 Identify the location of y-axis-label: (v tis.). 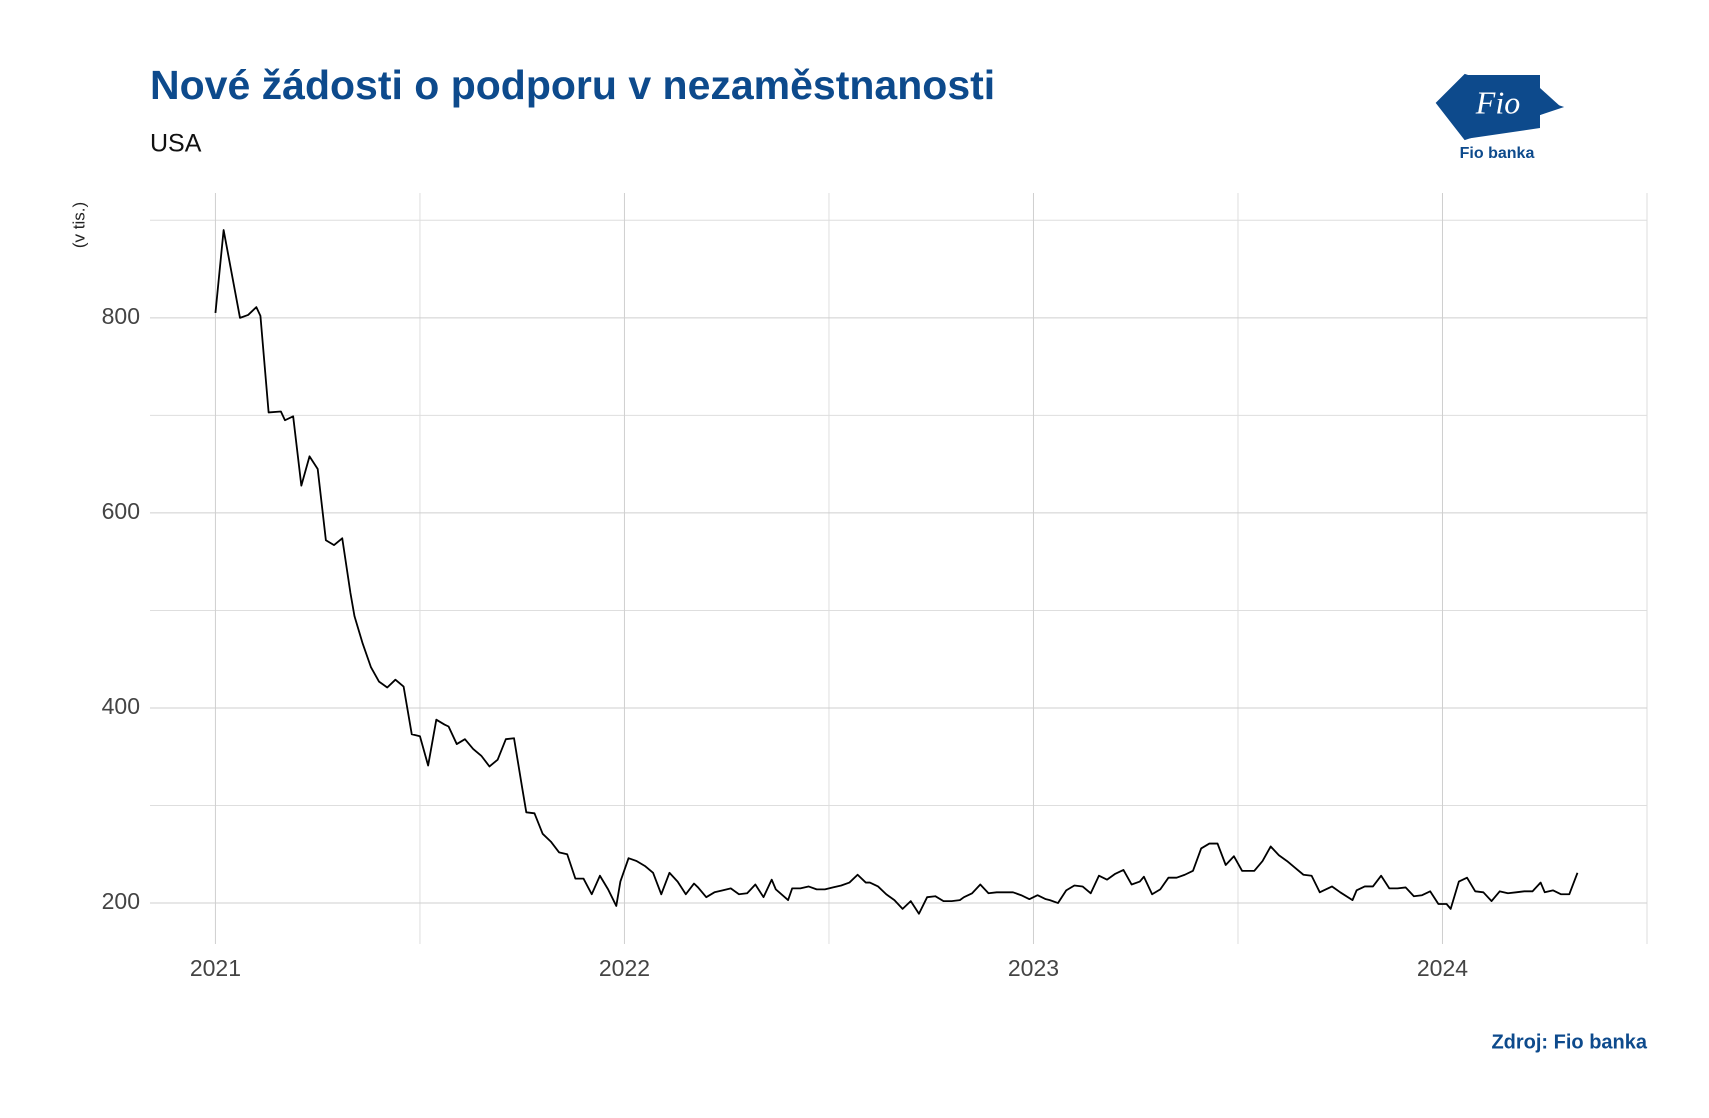
(78, 225).